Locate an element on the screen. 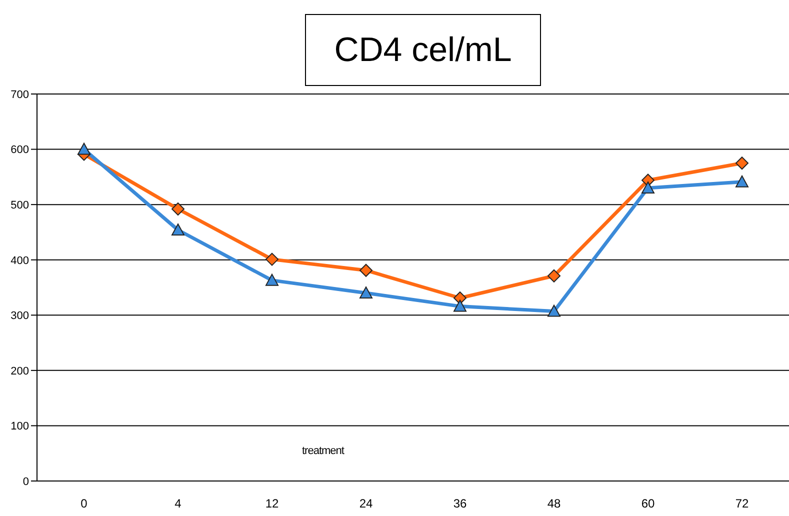 The width and height of the screenshot is (789, 516). x-tick-label: 36 is located at coordinates (460, 503).